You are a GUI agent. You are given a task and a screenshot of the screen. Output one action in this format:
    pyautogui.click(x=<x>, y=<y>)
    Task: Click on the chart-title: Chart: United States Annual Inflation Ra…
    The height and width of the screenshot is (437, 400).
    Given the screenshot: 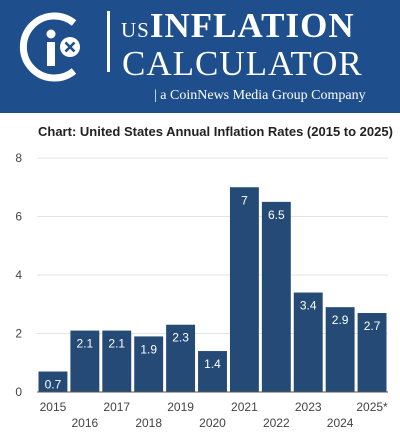 What is the action you would take?
    pyautogui.click(x=215, y=131)
    